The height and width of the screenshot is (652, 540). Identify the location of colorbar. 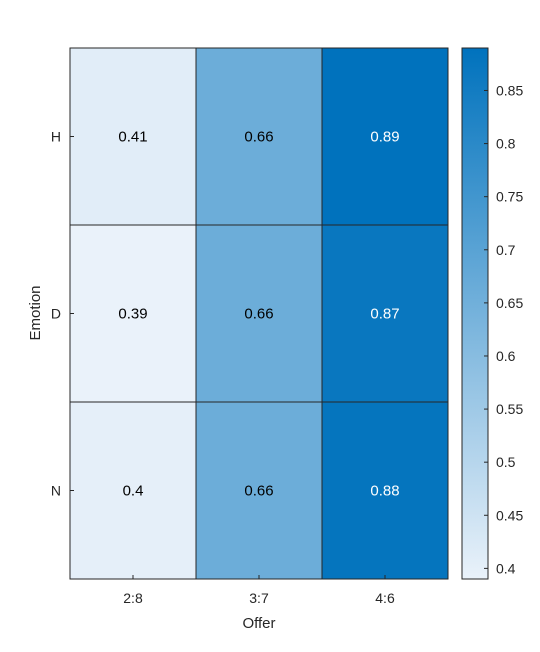
(475, 313).